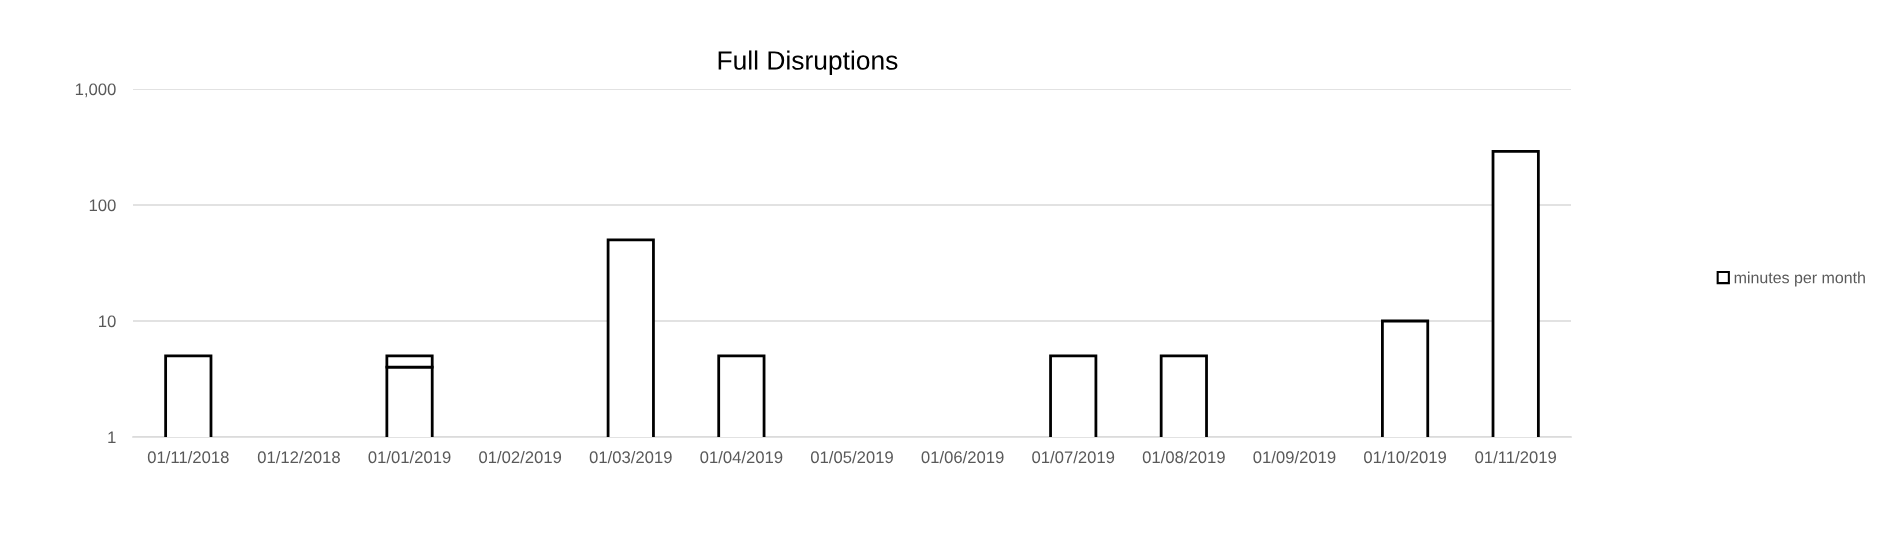 This screenshot has height=550, width=1886. What do you see at coordinates (1799, 279) in the screenshot?
I see `legend-label: minutes per month` at bounding box center [1799, 279].